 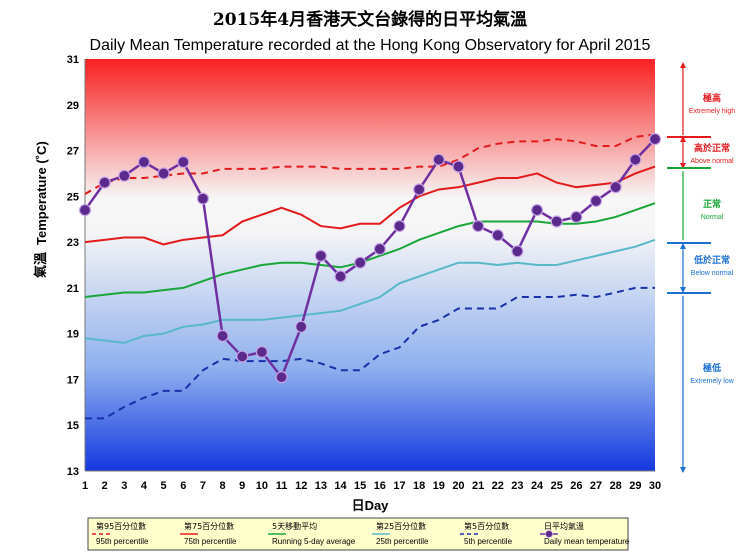 I want to click on category-normal-en: Normal, so click(x=712, y=217).